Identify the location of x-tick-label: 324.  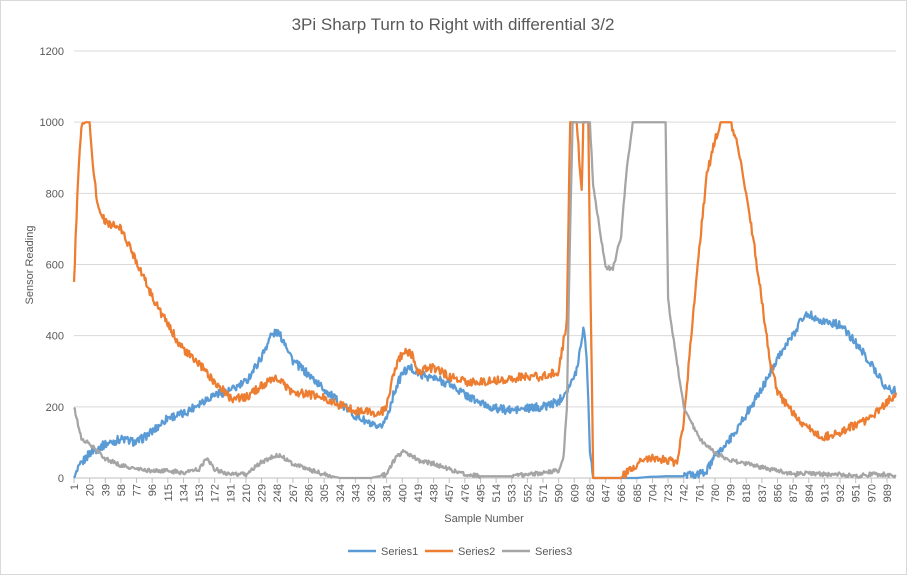
(341, 493).